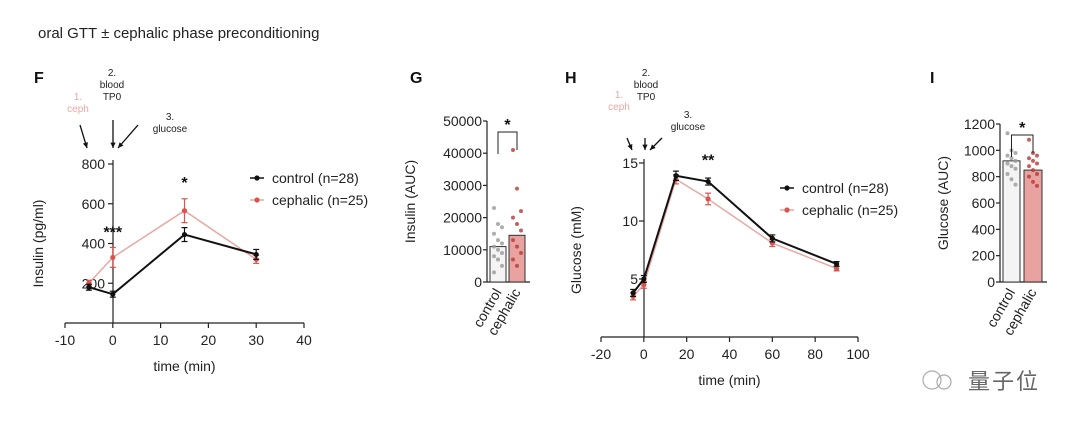  Describe the element at coordinates (112, 233) in the screenshot. I see `significance-marker: ***` at that location.